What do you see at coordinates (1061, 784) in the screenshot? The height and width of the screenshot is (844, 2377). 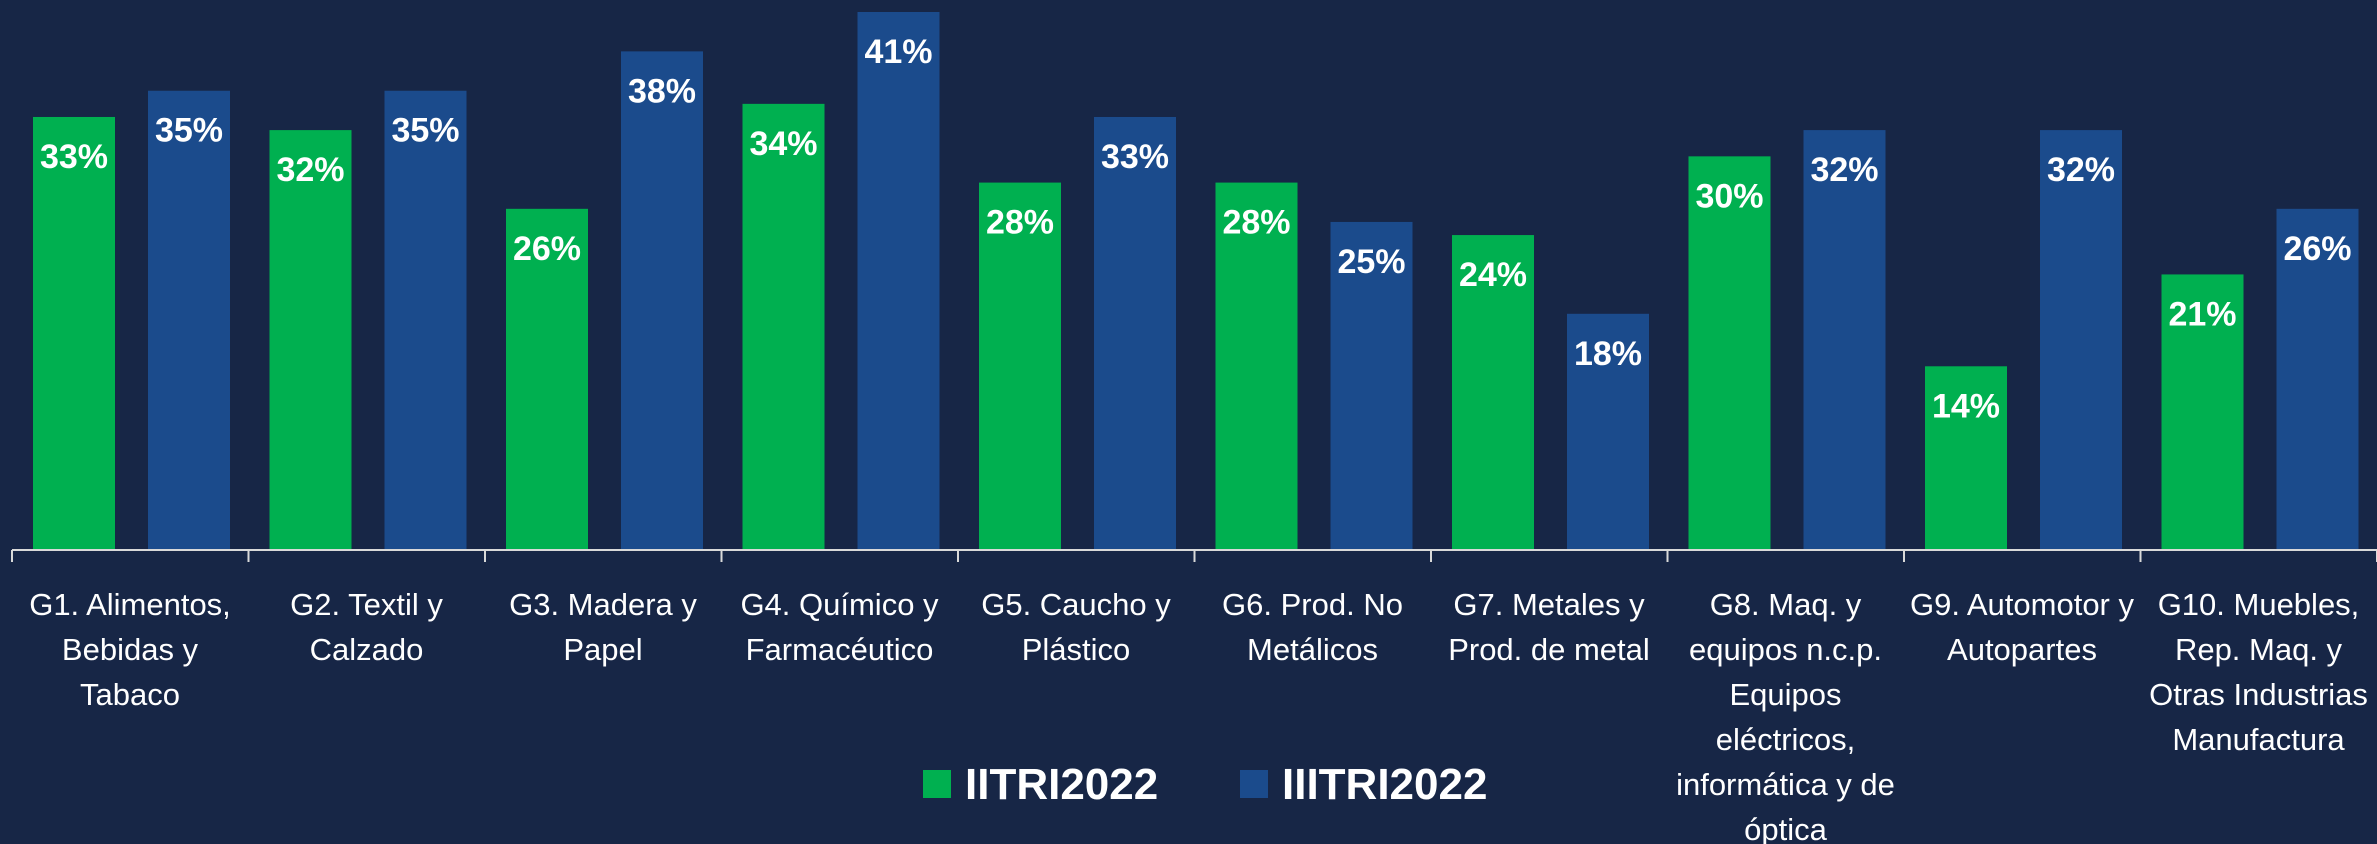 I see `legend-label: IITRI2022` at bounding box center [1061, 784].